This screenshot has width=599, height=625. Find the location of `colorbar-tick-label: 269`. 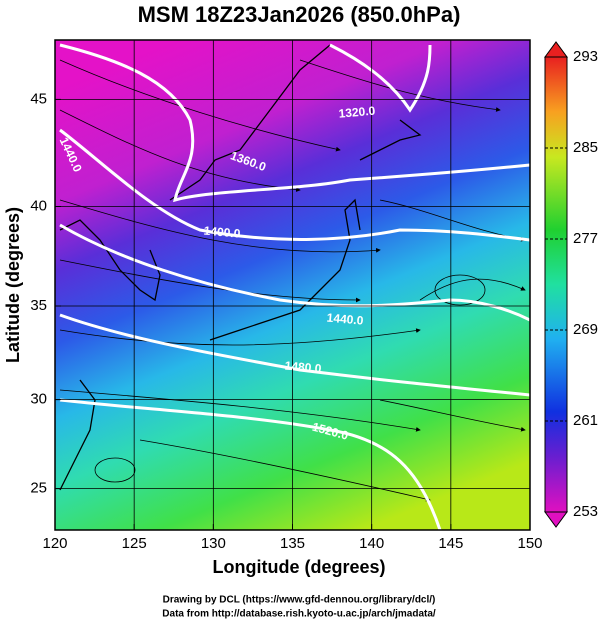

colorbar-tick-label: 269 is located at coordinates (585, 329).